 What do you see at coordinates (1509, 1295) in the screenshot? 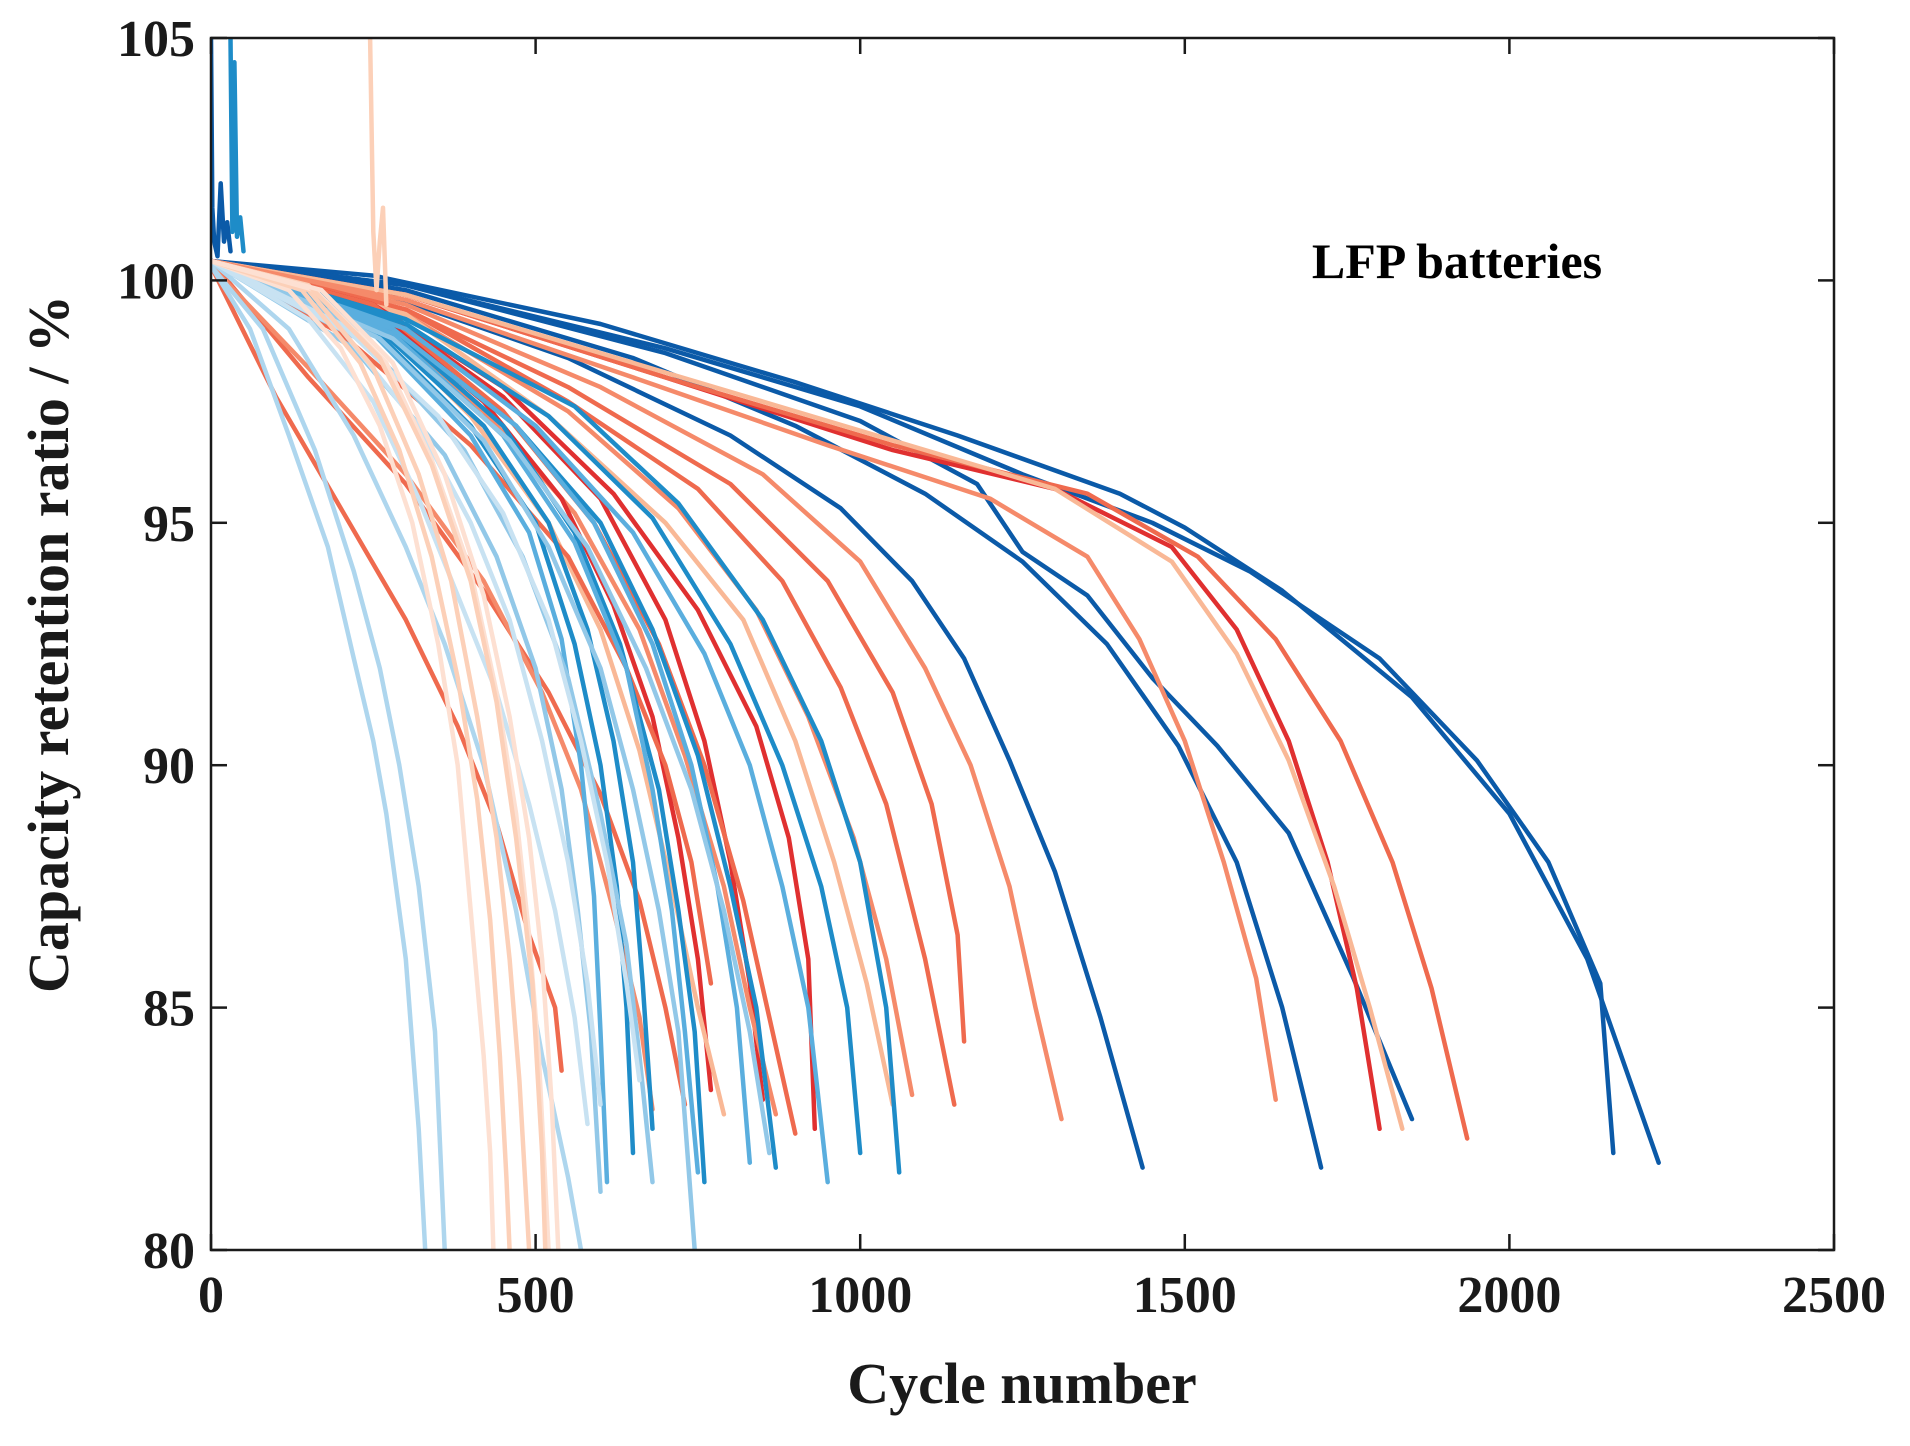
I see `x-tick-label: 2000` at bounding box center [1509, 1295].